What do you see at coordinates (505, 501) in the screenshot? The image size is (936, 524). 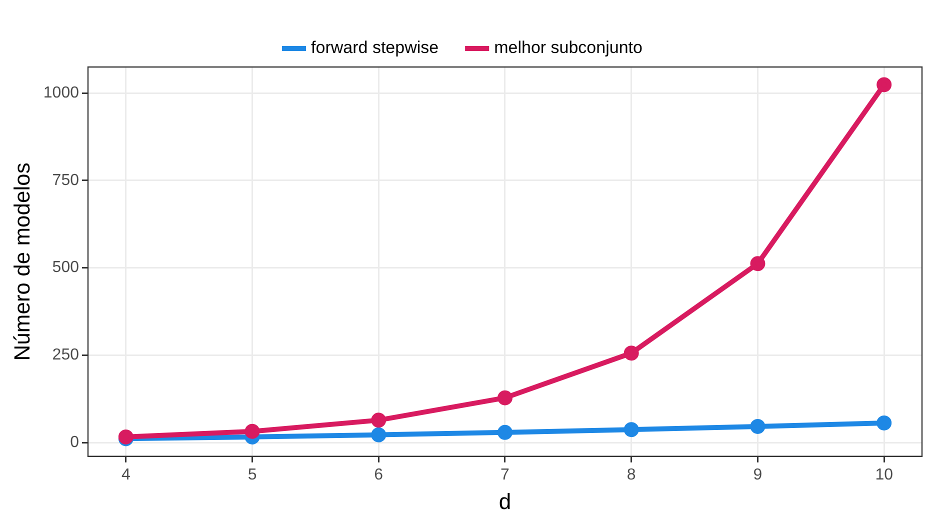 I see `x-axis-title: d` at bounding box center [505, 501].